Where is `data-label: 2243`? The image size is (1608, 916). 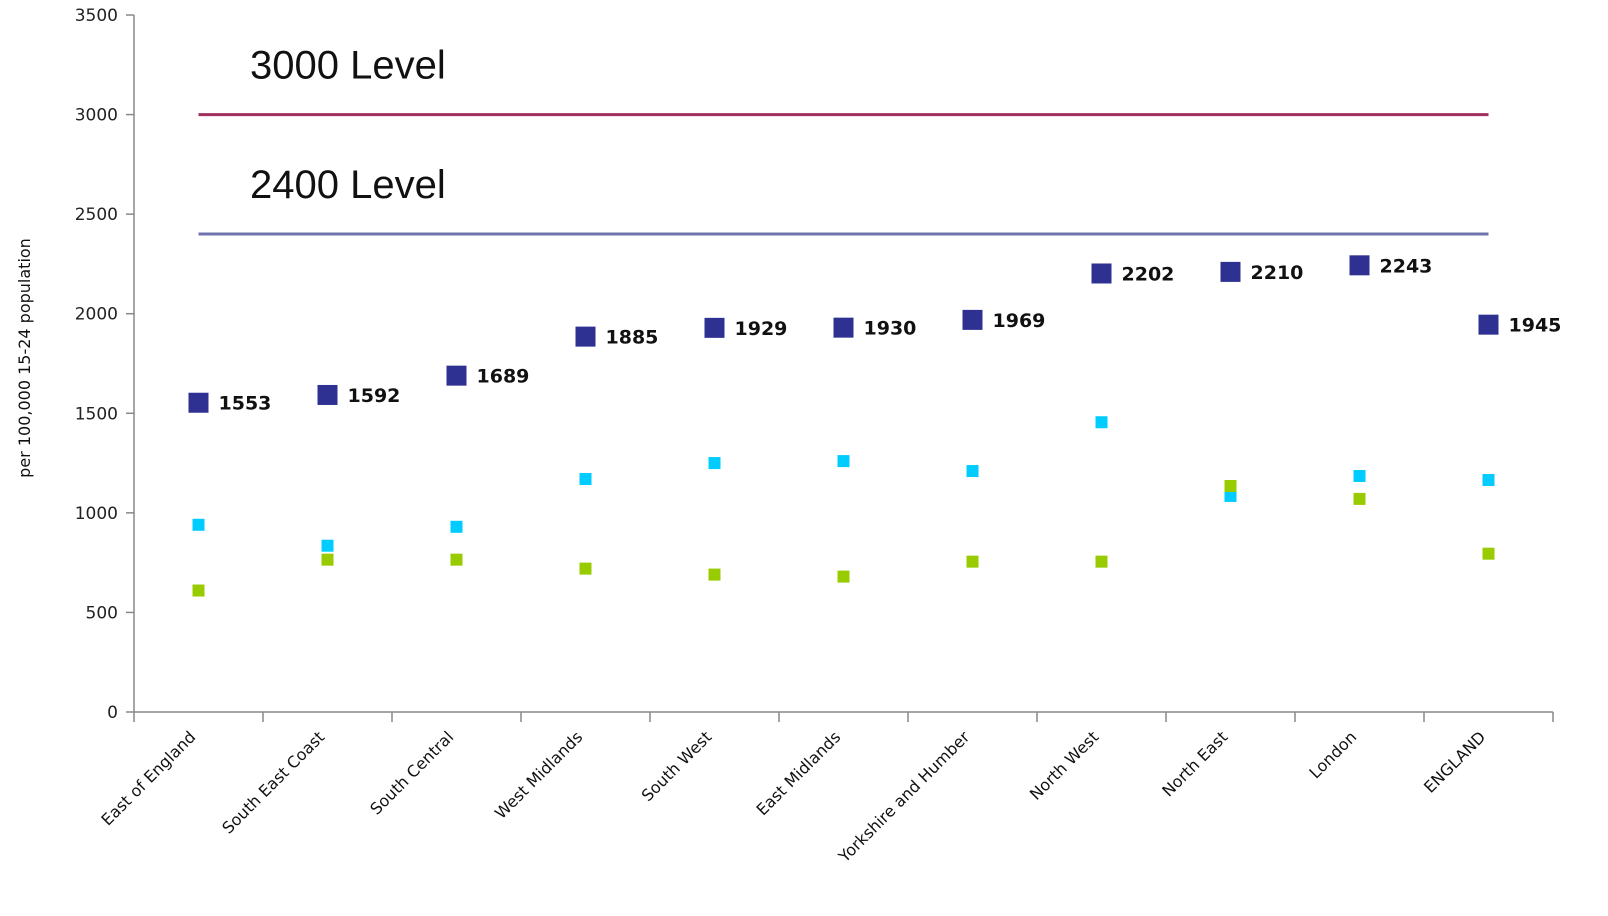 data-label: 2243 is located at coordinates (1406, 266).